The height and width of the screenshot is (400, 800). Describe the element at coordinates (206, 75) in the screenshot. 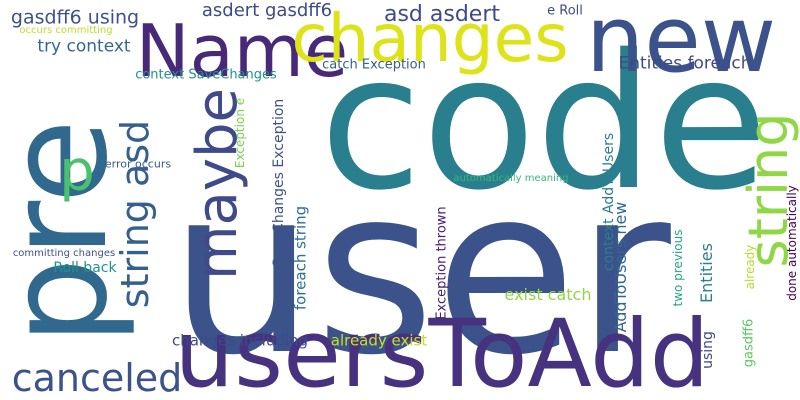

I see `word-context-savechanges: context SaveChanges` at that location.